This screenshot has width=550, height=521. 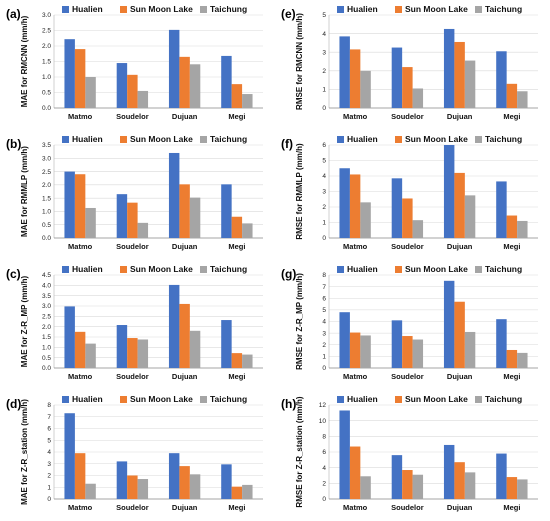 I want to click on y-tick-label: 2.0, so click(x=46, y=327).